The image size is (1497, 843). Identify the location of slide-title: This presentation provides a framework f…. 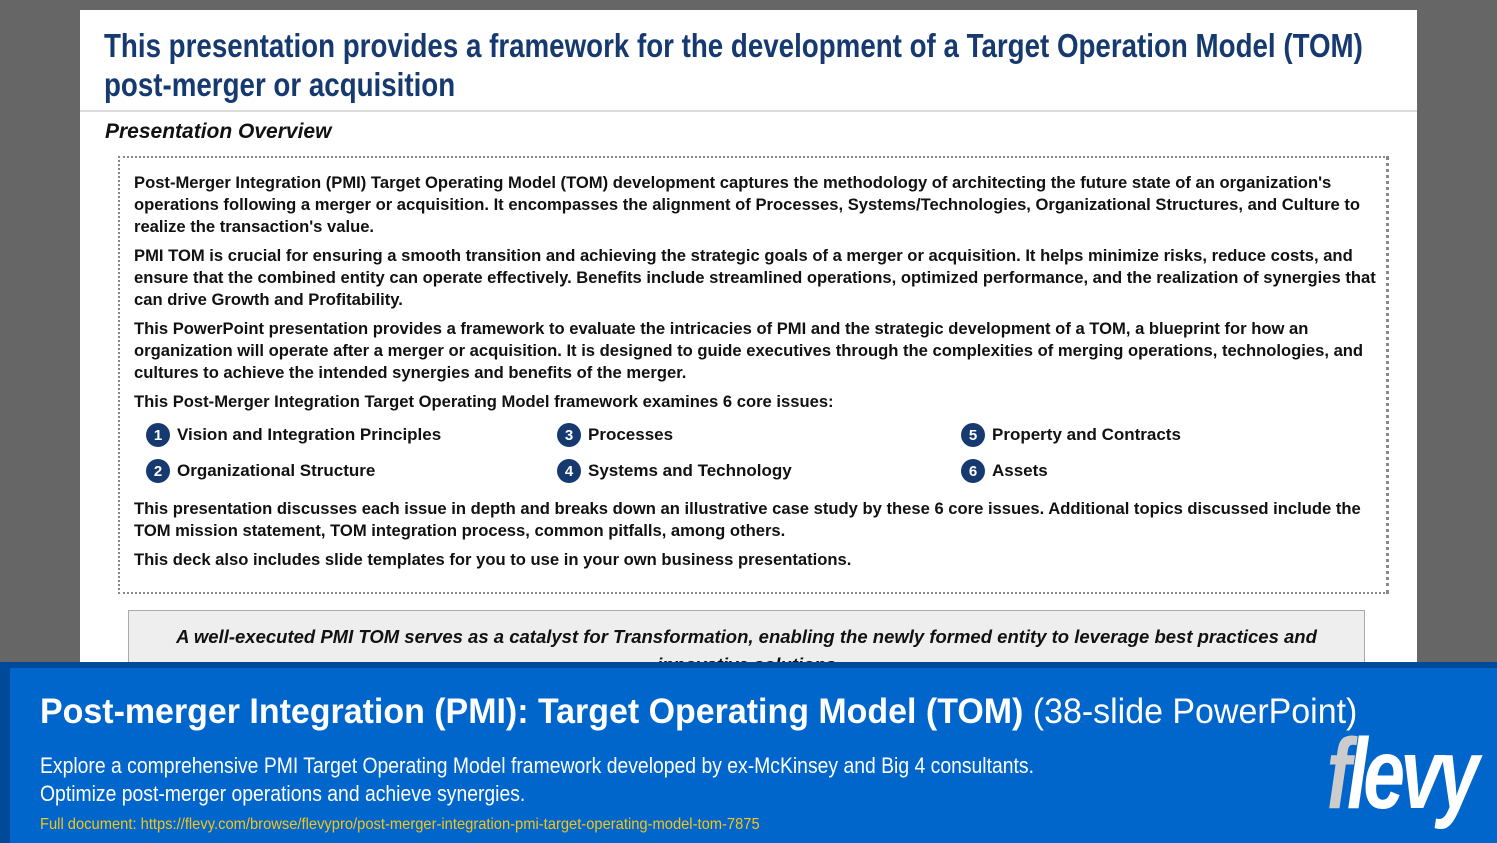
(734, 65).